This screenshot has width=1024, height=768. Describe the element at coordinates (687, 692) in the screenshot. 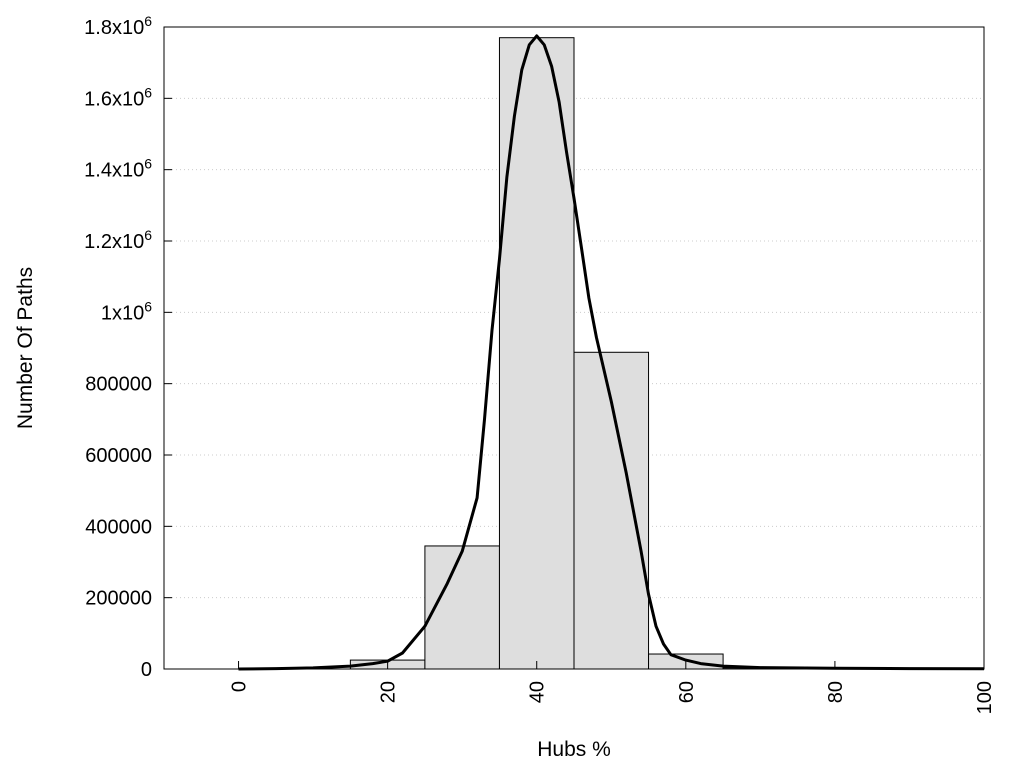

I see `x-tick-label: 60` at that location.